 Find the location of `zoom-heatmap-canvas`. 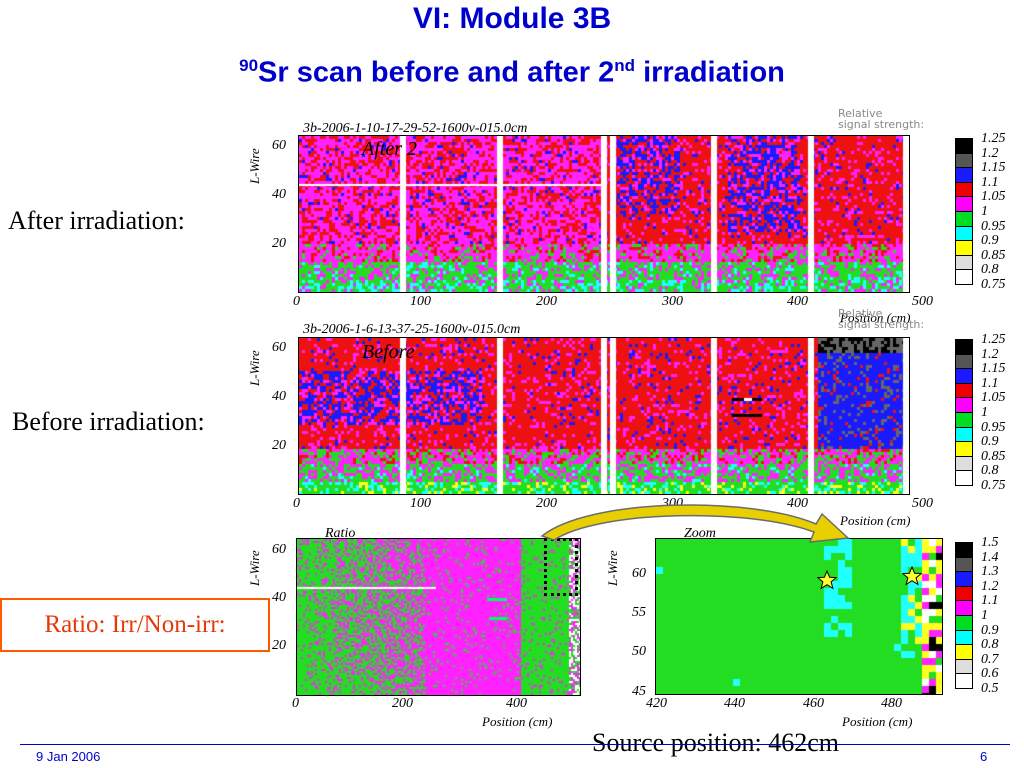

zoom-heatmap-canvas is located at coordinates (799, 616).